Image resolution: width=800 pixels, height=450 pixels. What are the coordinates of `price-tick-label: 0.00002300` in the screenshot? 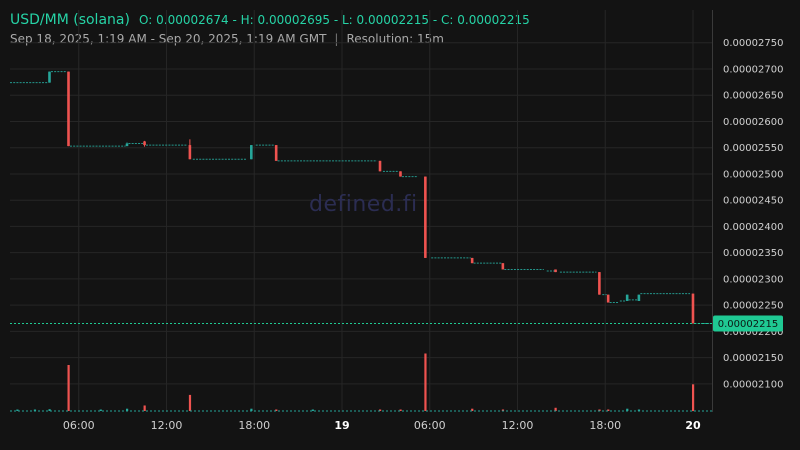 It's located at (753, 279).